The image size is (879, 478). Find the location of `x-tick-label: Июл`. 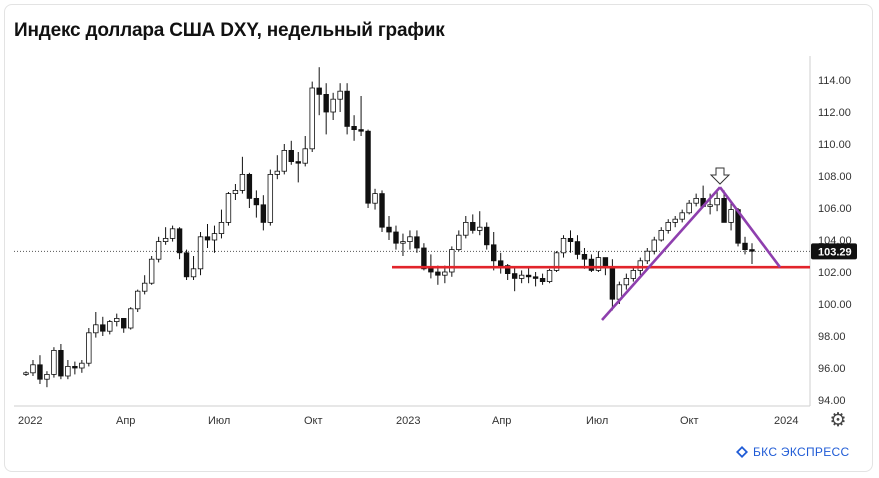

x-tick-label: Июл is located at coordinates (597, 421).